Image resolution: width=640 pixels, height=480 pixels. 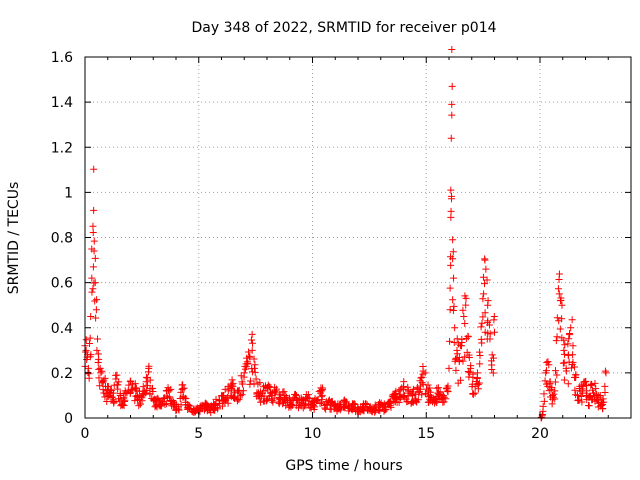 What do you see at coordinates (62, 148) in the screenshot?
I see `y-tick-label: 1.2` at bounding box center [62, 148].